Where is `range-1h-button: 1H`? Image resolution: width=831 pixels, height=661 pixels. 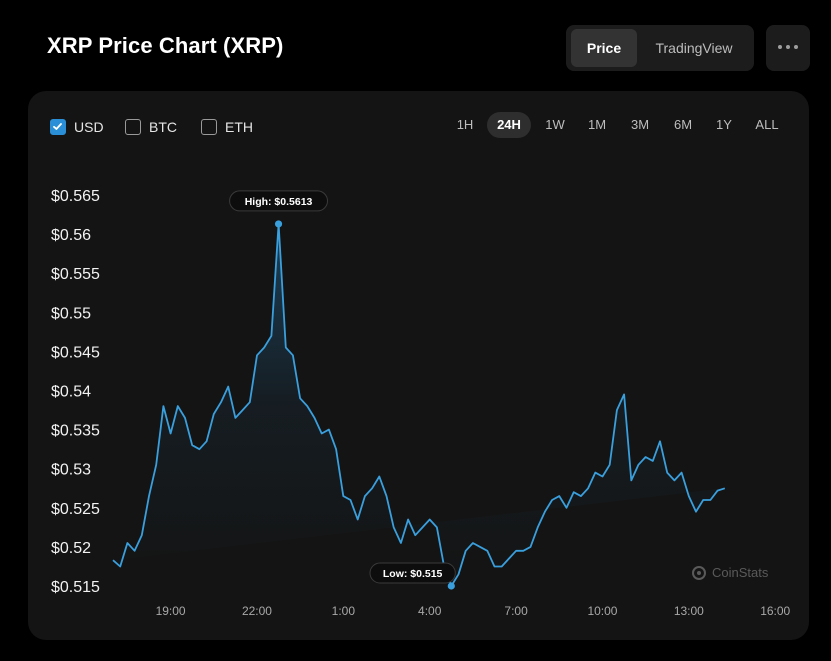
range-1h-button: 1H is located at coordinates (465, 124).